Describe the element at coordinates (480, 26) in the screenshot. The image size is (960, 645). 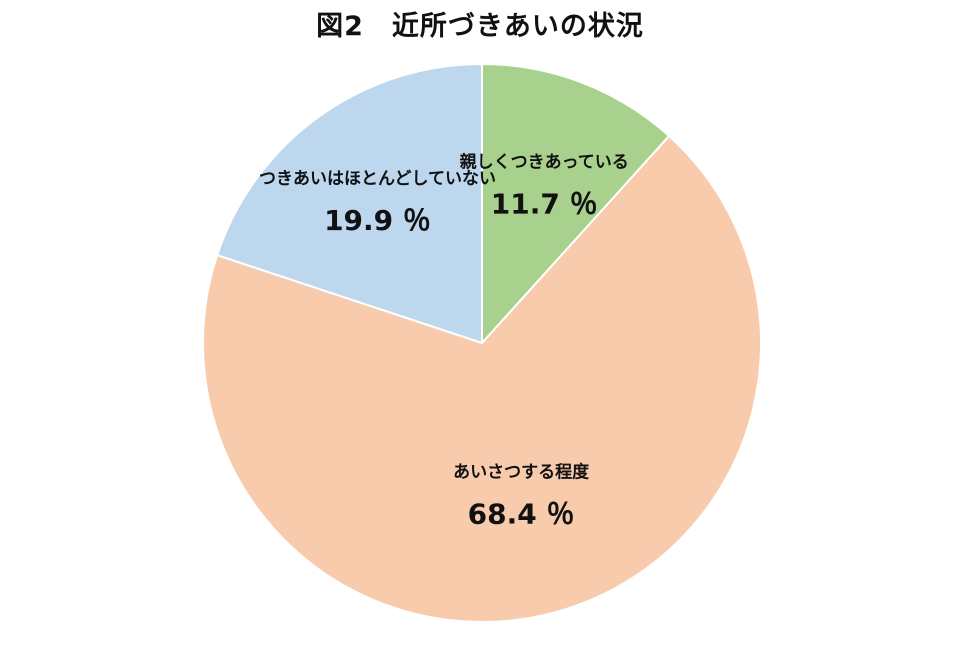
I see `chart-title: 図2 近所づきあいの状況` at that location.